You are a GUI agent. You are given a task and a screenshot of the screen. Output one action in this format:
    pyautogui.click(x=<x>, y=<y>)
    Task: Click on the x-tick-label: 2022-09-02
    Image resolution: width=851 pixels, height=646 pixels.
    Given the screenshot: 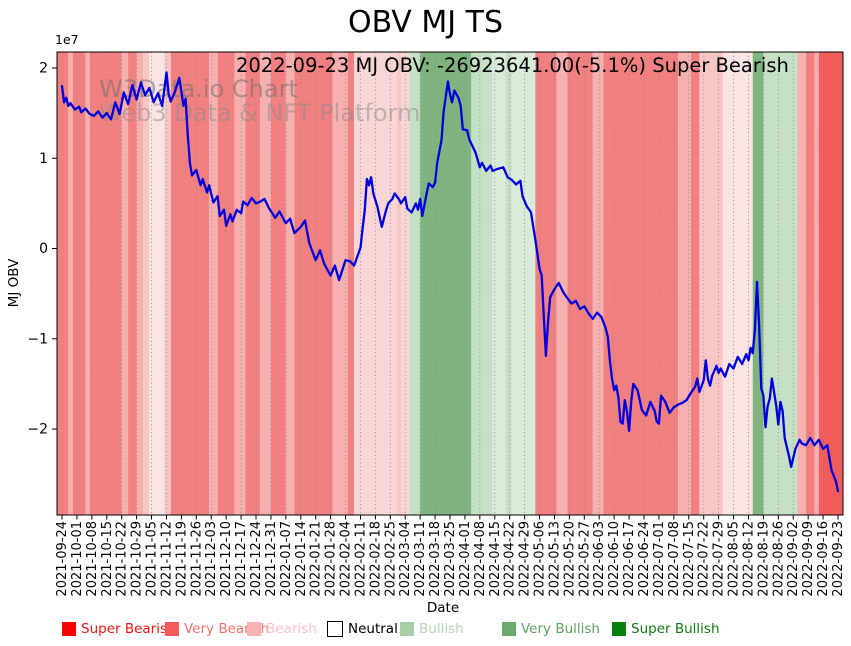 What is the action you would take?
    pyautogui.click(x=793, y=559)
    